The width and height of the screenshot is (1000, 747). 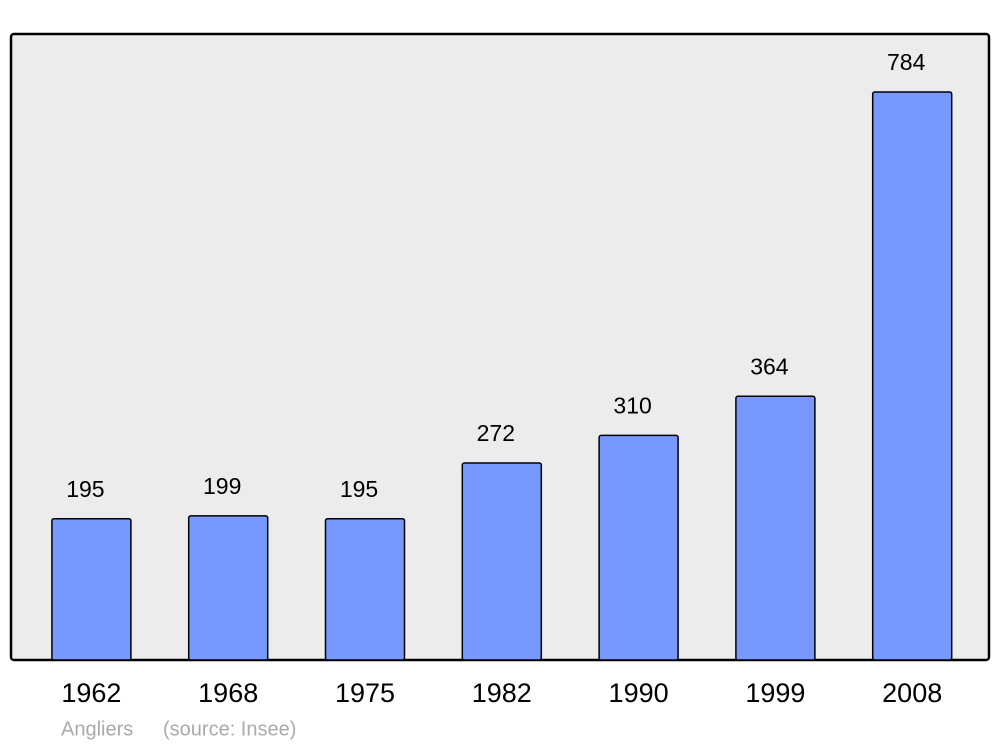 I want to click on value-label: 364, so click(x=769, y=366).